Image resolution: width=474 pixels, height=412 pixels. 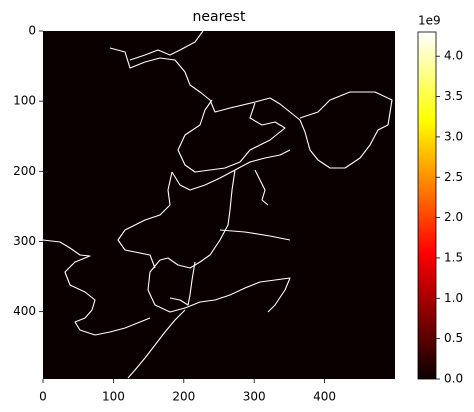 What do you see at coordinates (24, 241) in the screenshot?
I see `y-tick-label: 300` at bounding box center [24, 241].